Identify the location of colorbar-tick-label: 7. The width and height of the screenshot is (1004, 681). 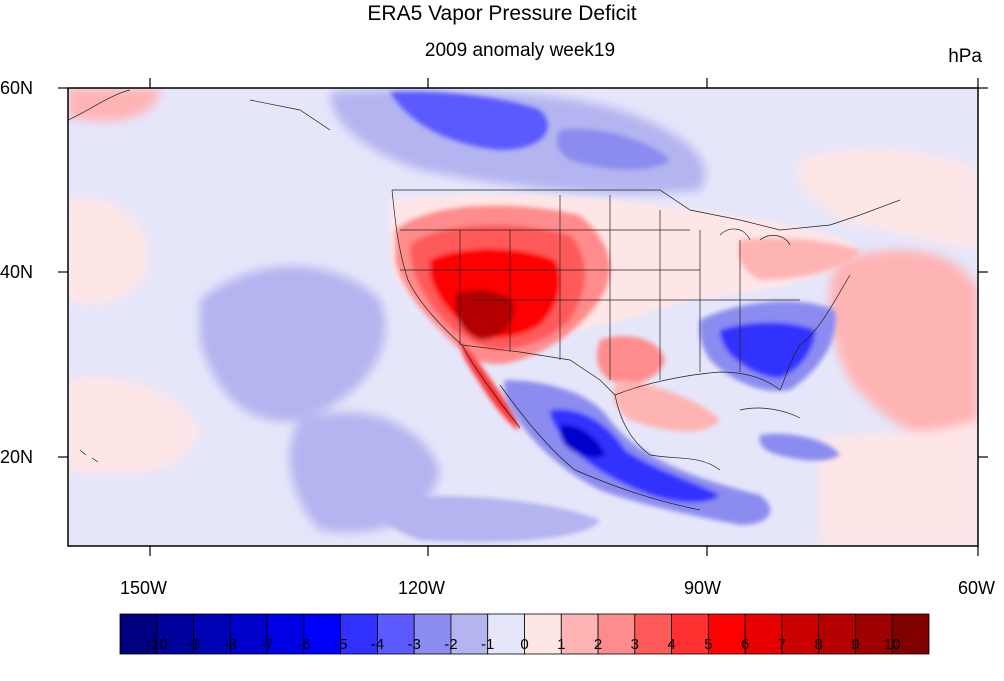
(782, 644).